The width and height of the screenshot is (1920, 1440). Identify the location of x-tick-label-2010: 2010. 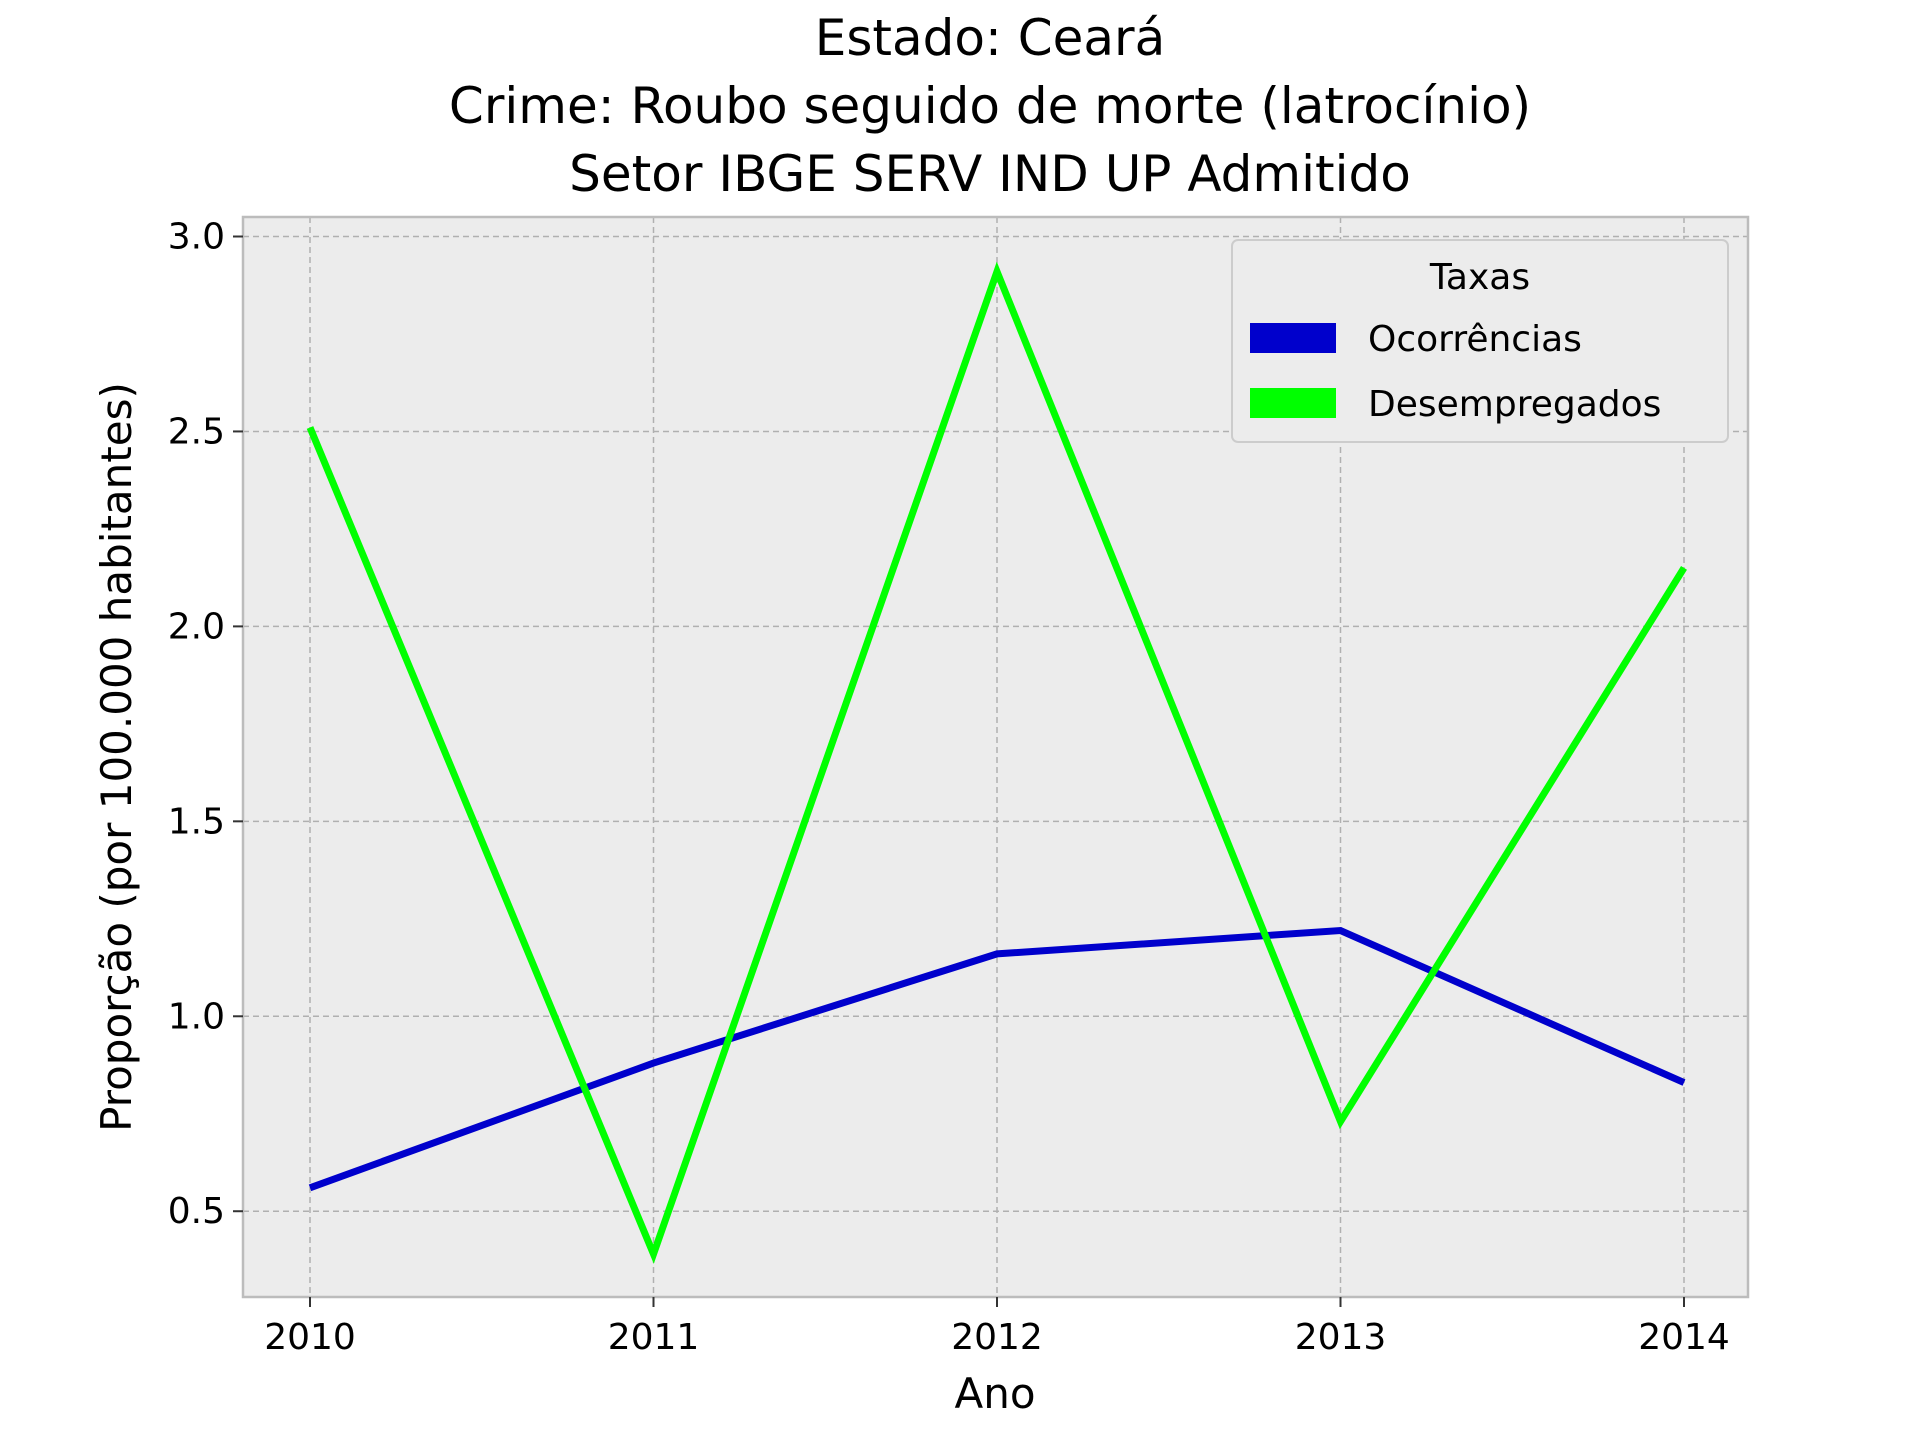
(310, 1337).